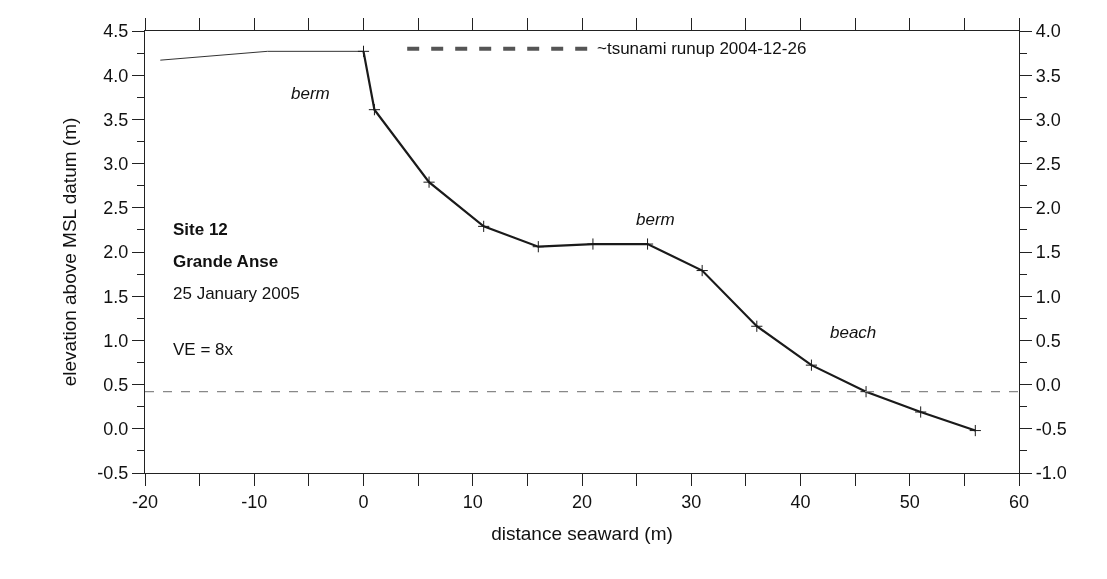 The height and width of the screenshot is (579, 1107). I want to click on x-tick-label: -10, so click(254, 501).